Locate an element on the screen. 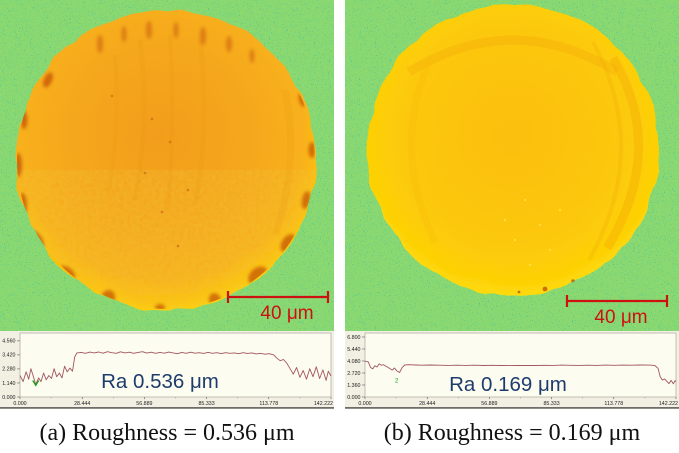 The width and height of the screenshot is (679, 453). svg-text: Ra 0.536 μm is located at coordinates (160, 381).